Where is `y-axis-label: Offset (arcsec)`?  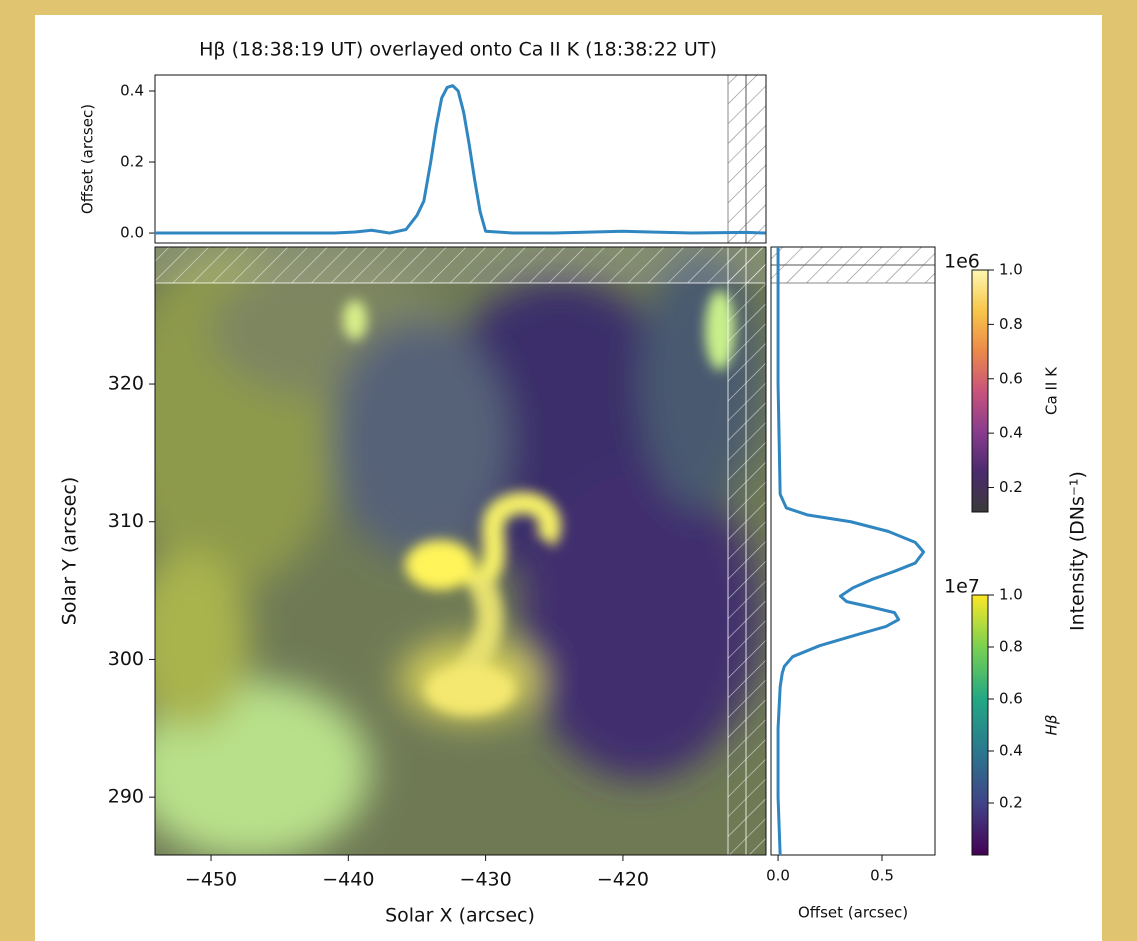 y-axis-label: Offset (arcsec) is located at coordinates (88, 159).